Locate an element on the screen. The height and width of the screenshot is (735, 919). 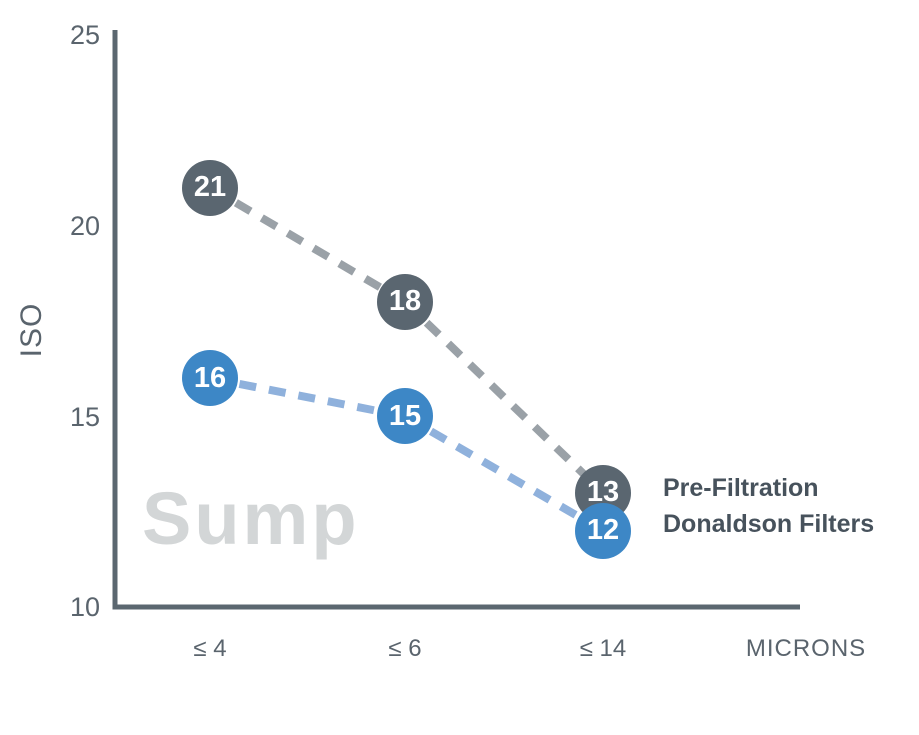
x-axis-unit-label: MICRONS is located at coordinates (806, 648).